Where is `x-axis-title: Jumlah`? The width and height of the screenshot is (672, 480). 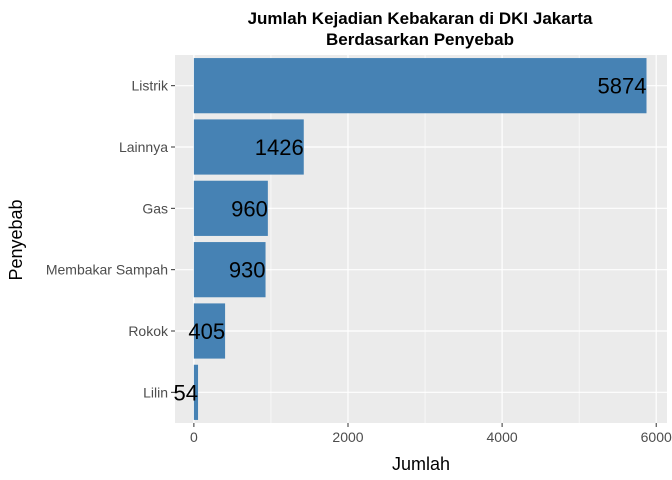
x-axis-title: Jumlah is located at coordinates (421, 464).